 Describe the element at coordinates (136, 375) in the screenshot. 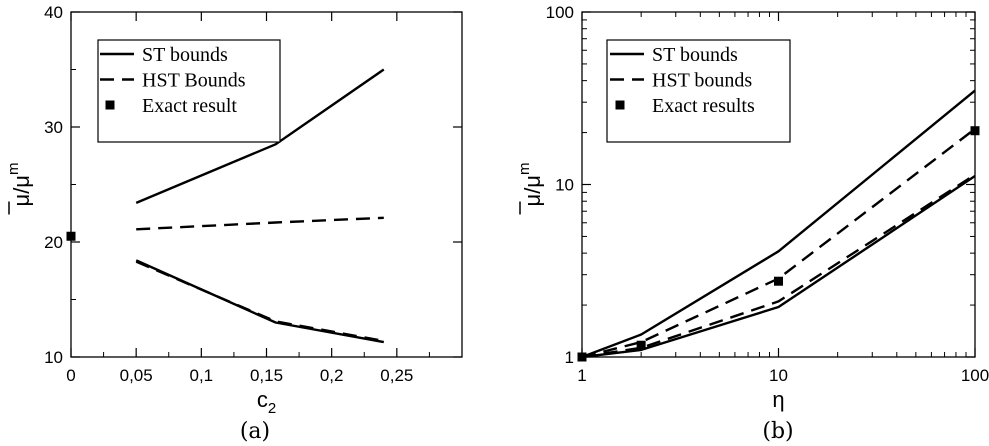

I see `x-tick-label: 0,05` at that location.